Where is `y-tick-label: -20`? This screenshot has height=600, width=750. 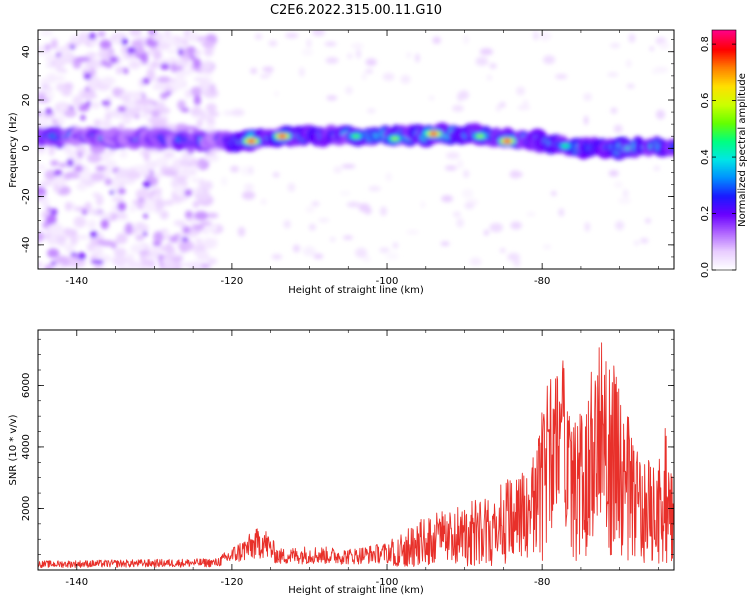
y-tick-label: -20 is located at coordinates (26, 196).